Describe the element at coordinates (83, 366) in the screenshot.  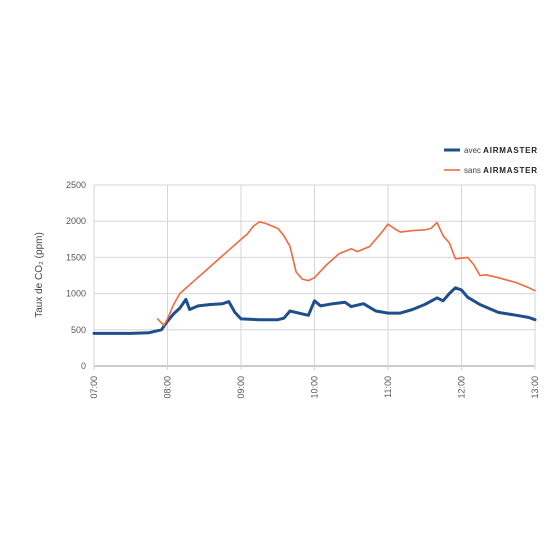
I see `y-tick-label: 0` at that location.